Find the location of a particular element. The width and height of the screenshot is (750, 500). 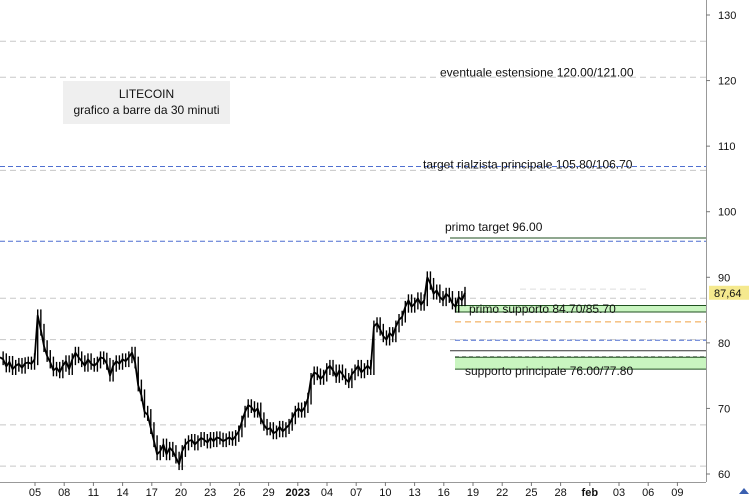

y-tick-label: 120 is located at coordinates (727, 82).